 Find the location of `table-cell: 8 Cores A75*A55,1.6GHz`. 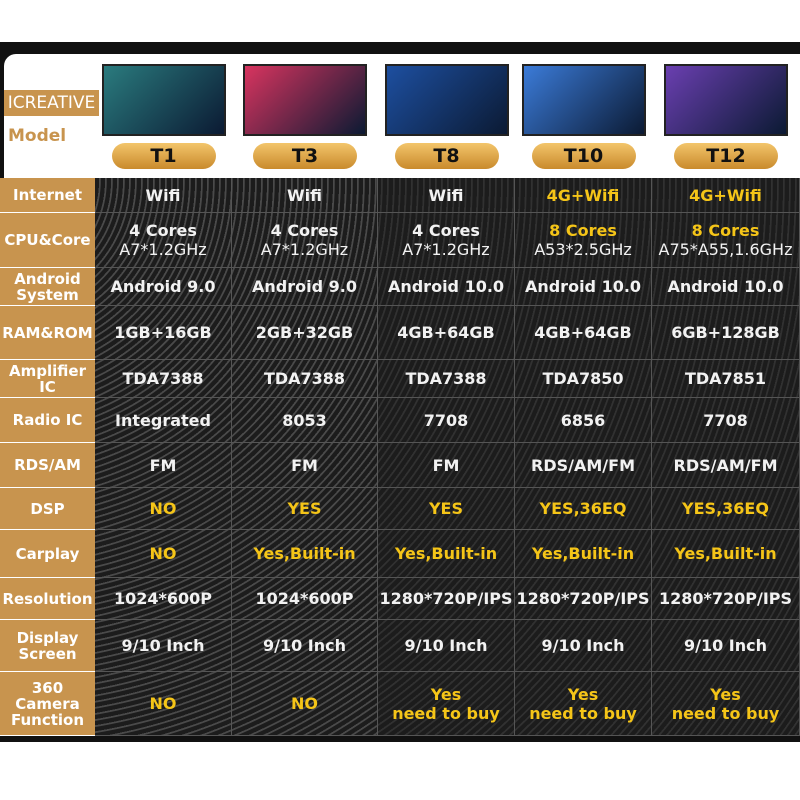

table-cell: 8 Cores A75*A55,1.6GHz is located at coordinates (726, 240).